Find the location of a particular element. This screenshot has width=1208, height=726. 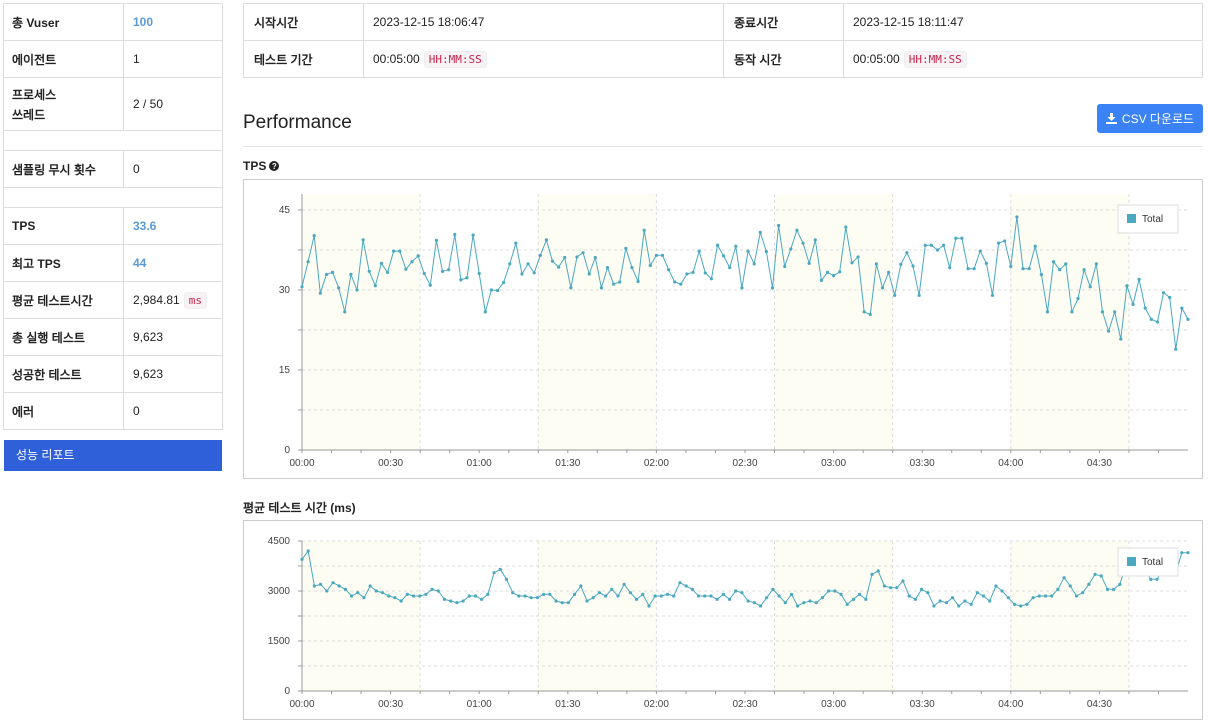

summary-label: 평균 테스트시간 is located at coordinates (63, 300).